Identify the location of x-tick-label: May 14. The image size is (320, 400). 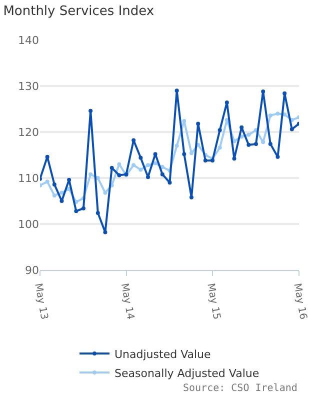
(127, 301).